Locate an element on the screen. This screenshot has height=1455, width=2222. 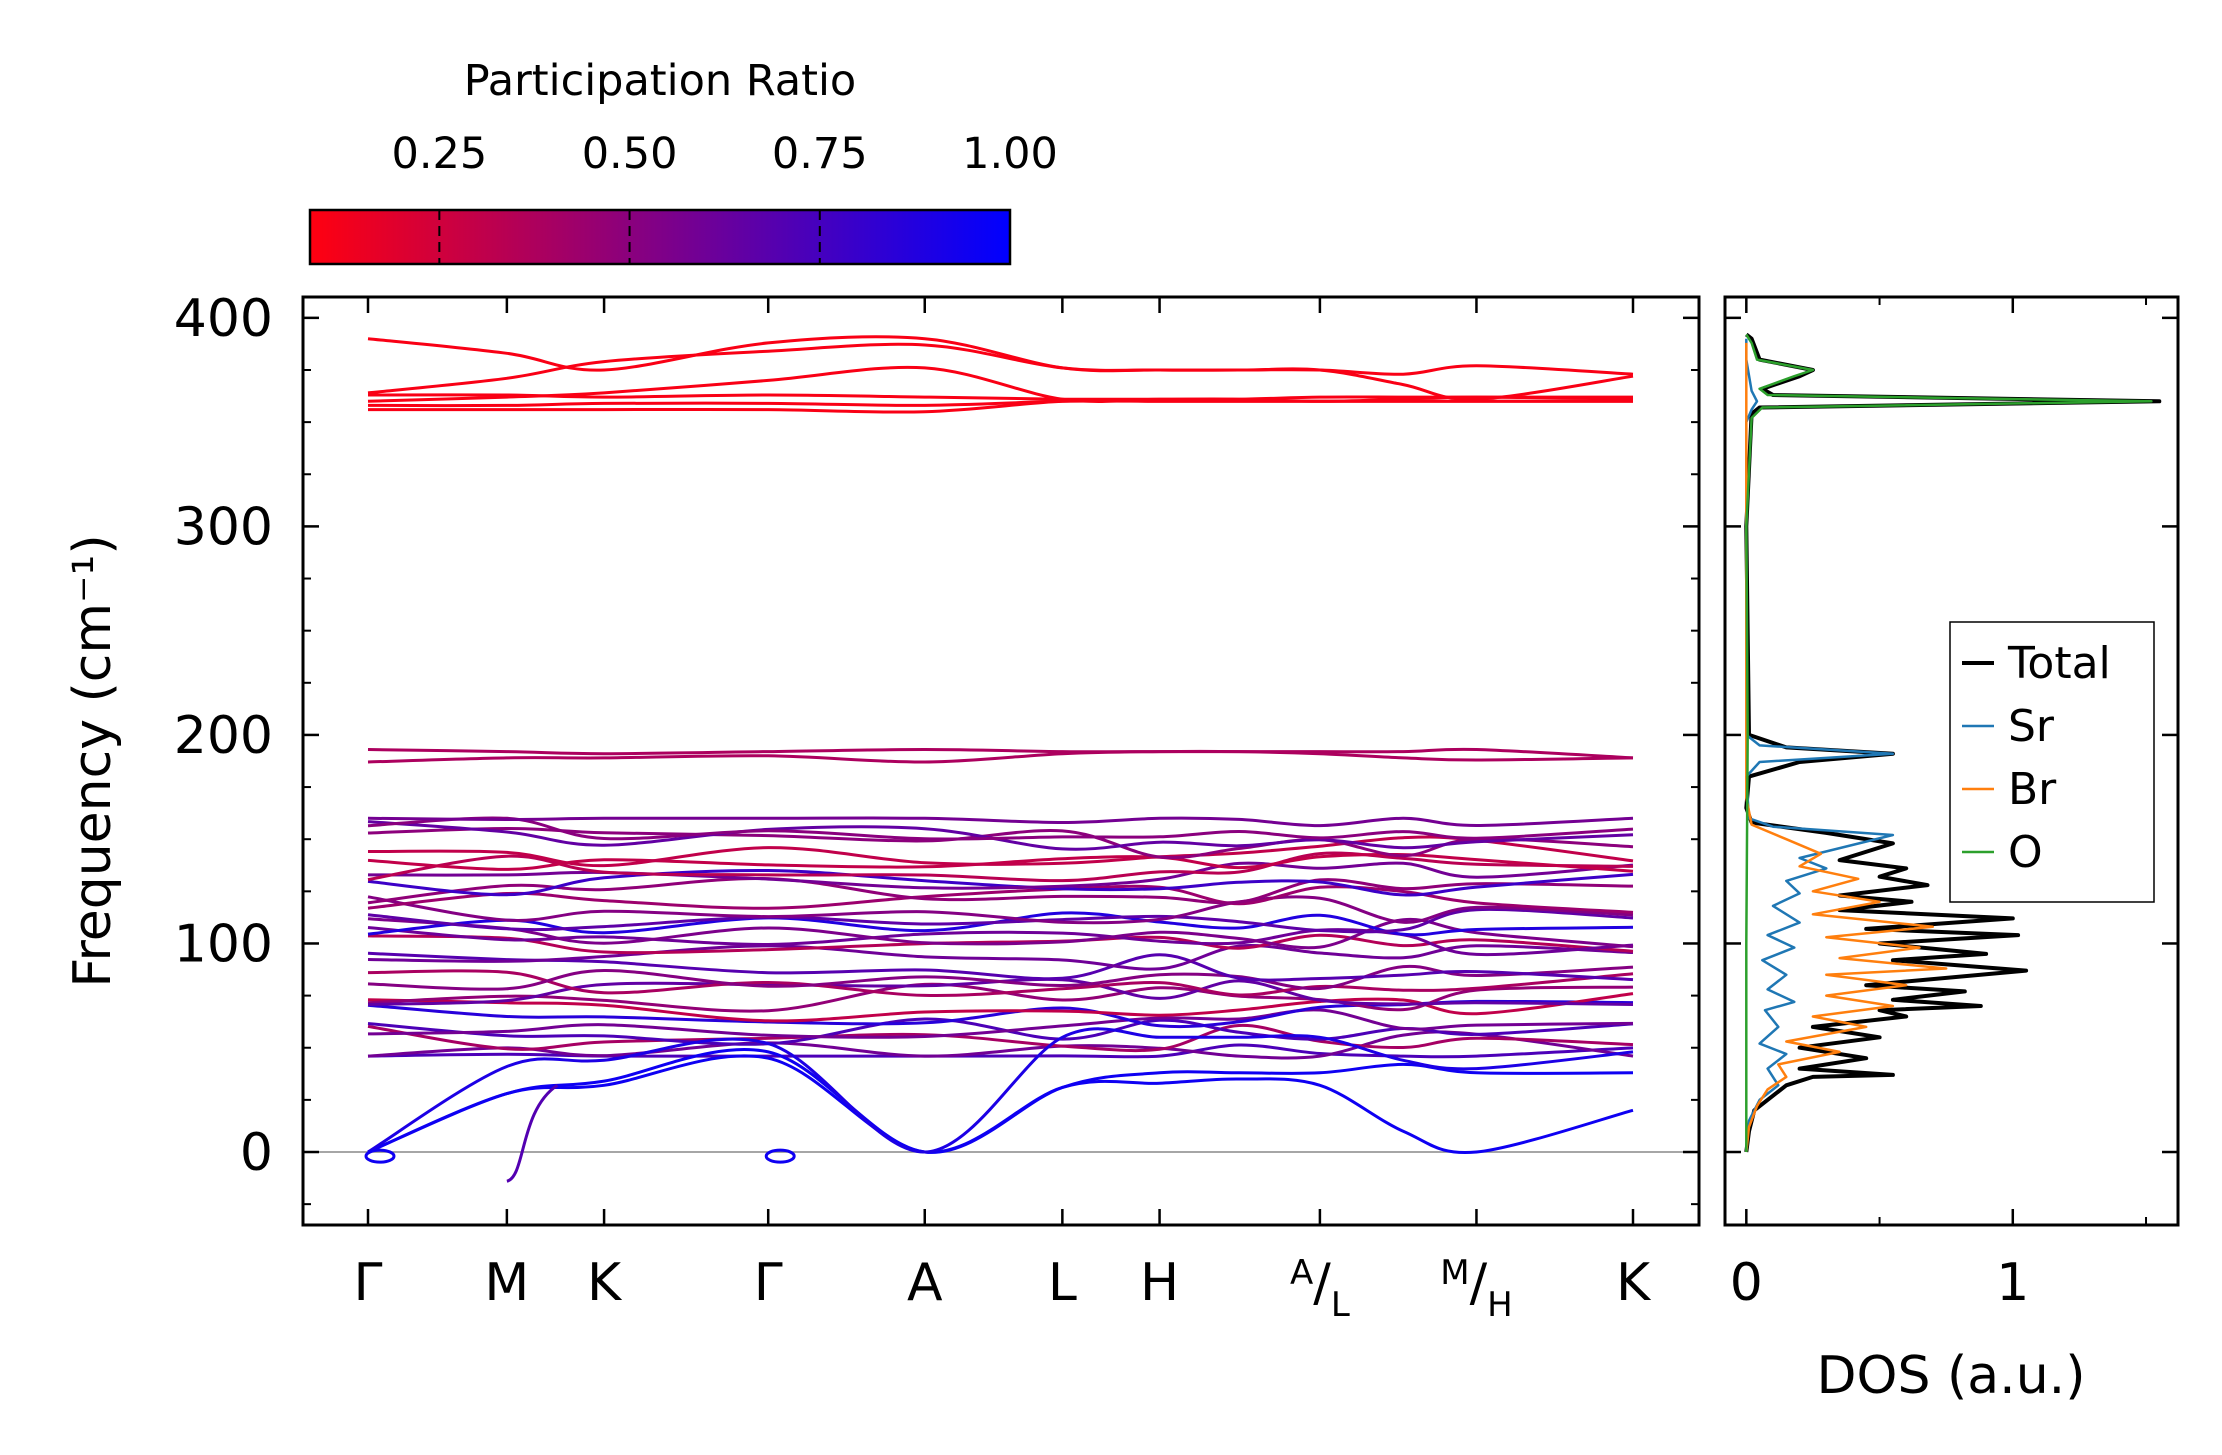
dos-series-o is located at coordinates (1949, 742).